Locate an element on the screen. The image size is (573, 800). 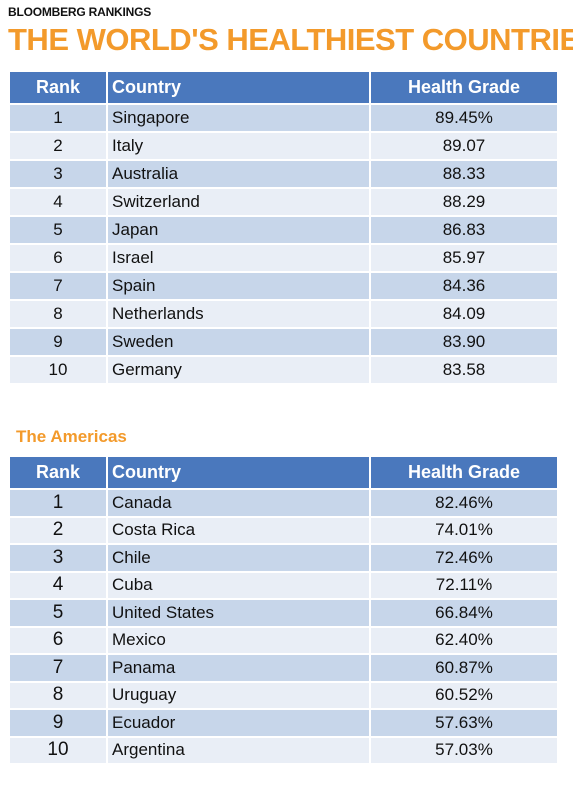
table-row: 10 Germany 83.58 is located at coordinates (283, 370).